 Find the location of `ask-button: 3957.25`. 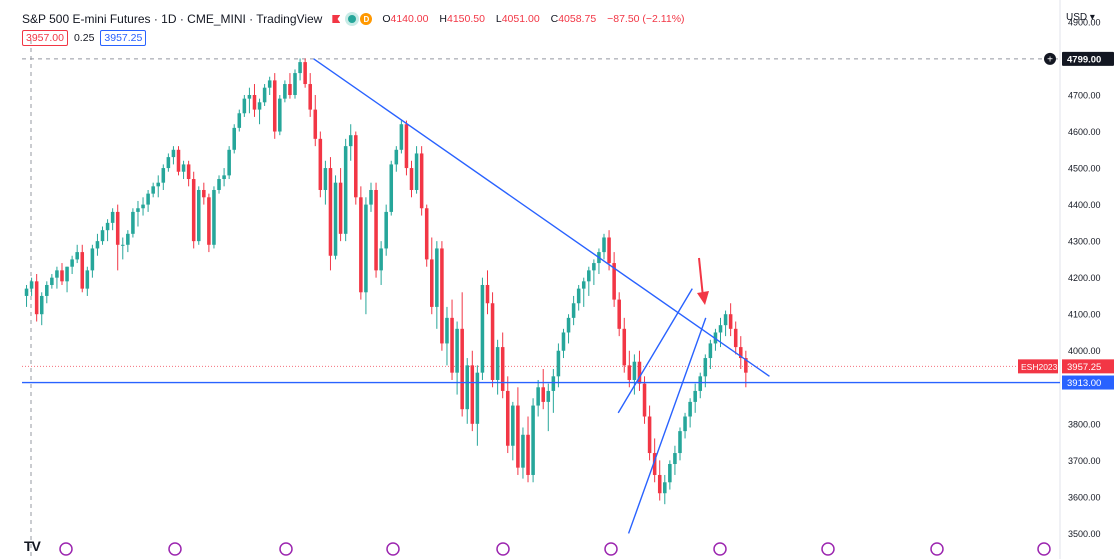

ask-button: 3957.25 is located at coordinates (123, 38).